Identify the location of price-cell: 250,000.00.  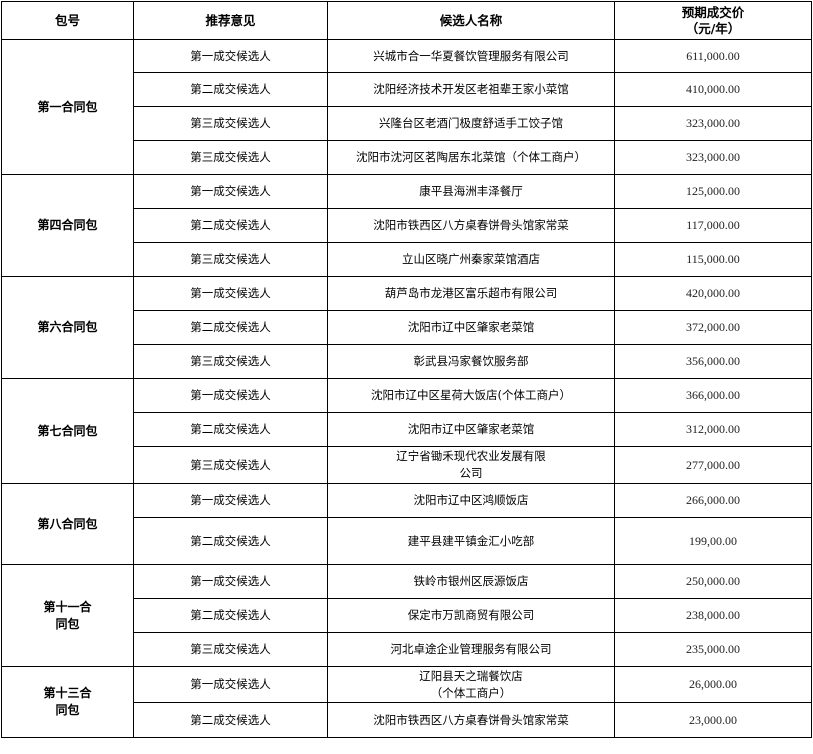
(713, 581).